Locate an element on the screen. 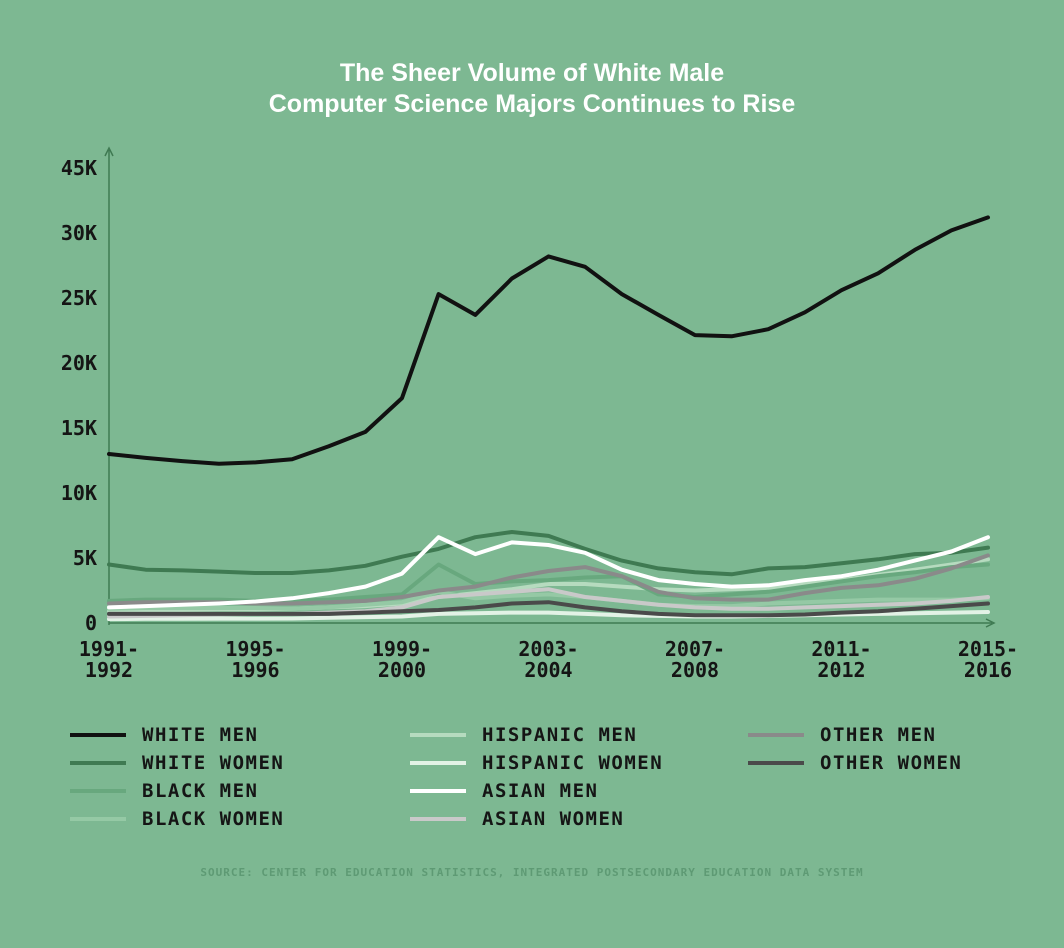 The width and height of the screenshot is (1064, 948). y-tick-label: 20K is located at coordinates (79, 363).